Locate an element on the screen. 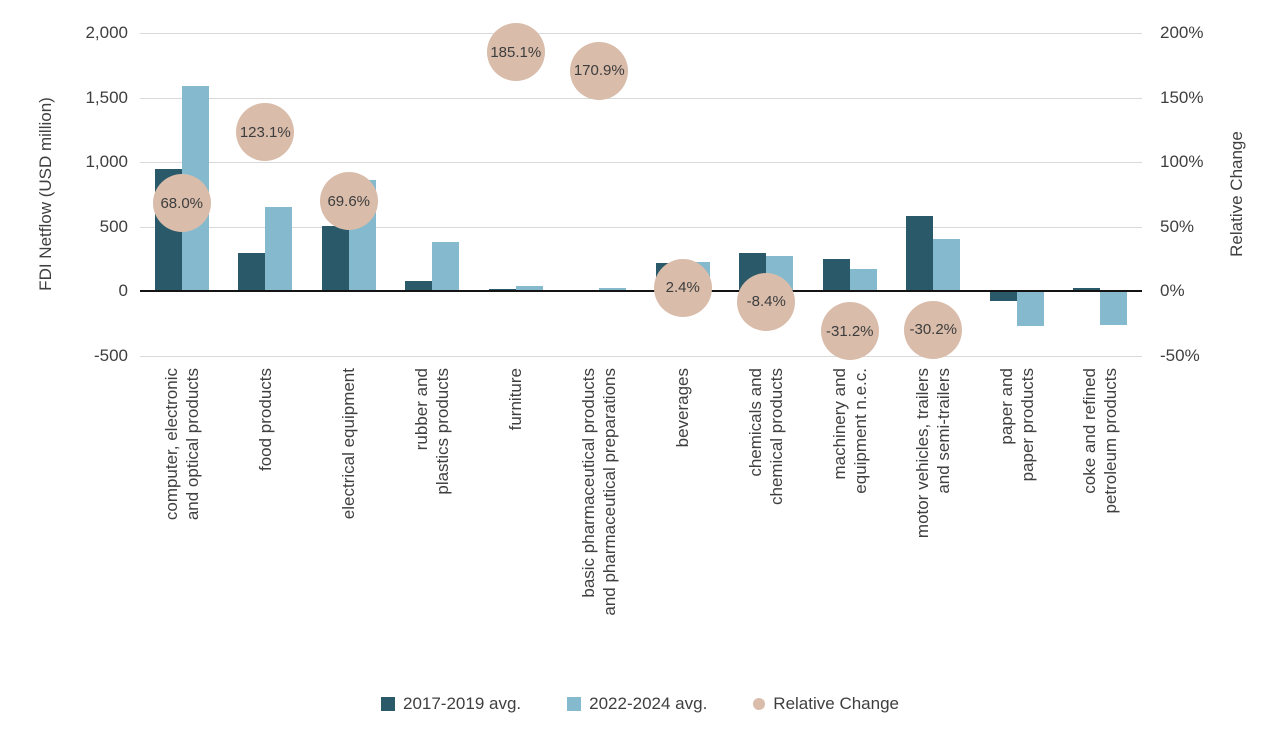 The height and width of the screenshot is (745, 1280). right-axis-tick-label: 100% is located at coordinates (1182, 161).